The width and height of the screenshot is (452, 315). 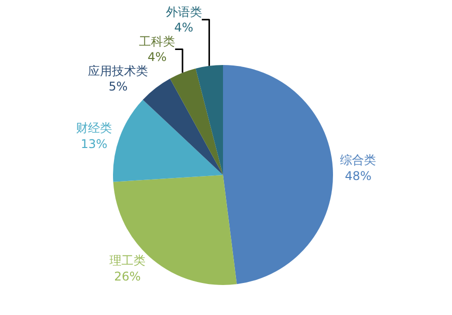 I want to click on slice-label: 工科类, so click(x=157, y=41).